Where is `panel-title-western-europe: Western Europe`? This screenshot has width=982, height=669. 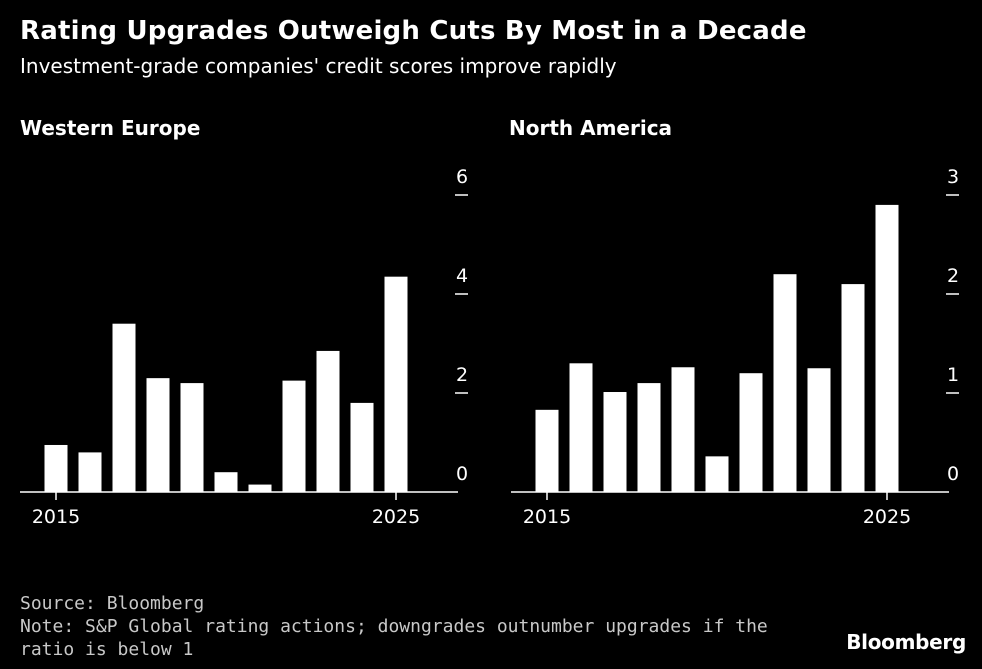
panel-title-western-europe: Western Europe is located at coordinates (110, 128).